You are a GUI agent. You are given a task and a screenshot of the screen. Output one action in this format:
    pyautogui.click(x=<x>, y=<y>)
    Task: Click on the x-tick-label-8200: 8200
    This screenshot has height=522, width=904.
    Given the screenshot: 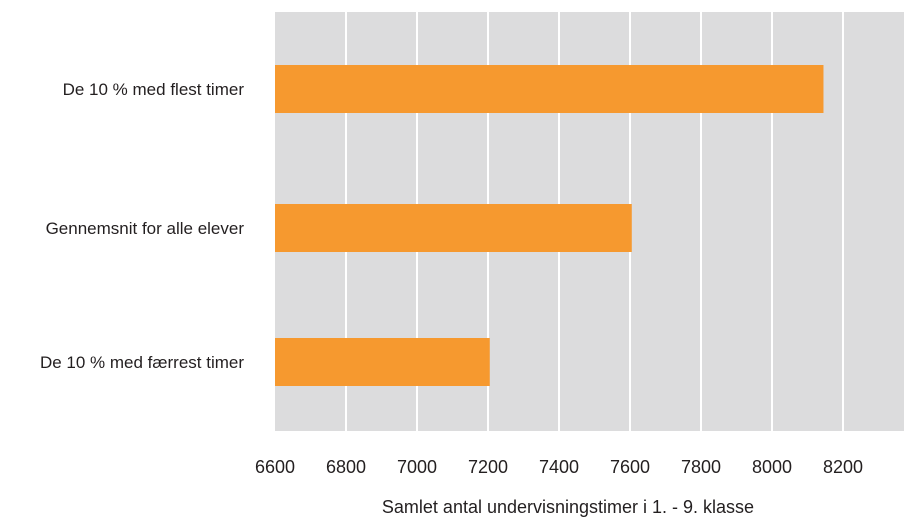 What is the action you would take?
    pyautogui.click(x=843, y=467)
    